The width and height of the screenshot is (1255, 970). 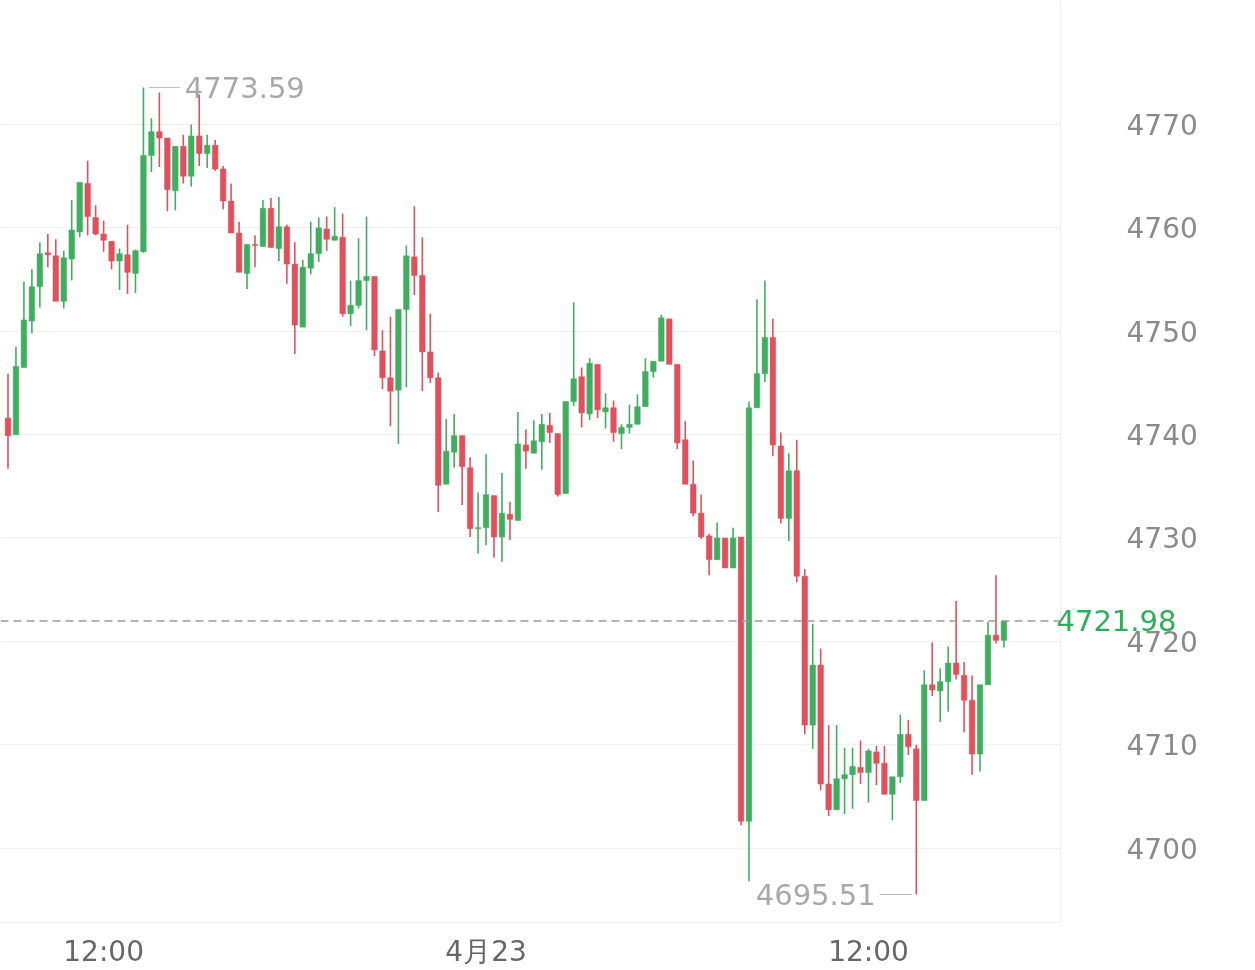 What do you see at coordinates (486, 951) in the screenshot?
I see `x-tick-label: 4月23` at bounding box center [486, 951].